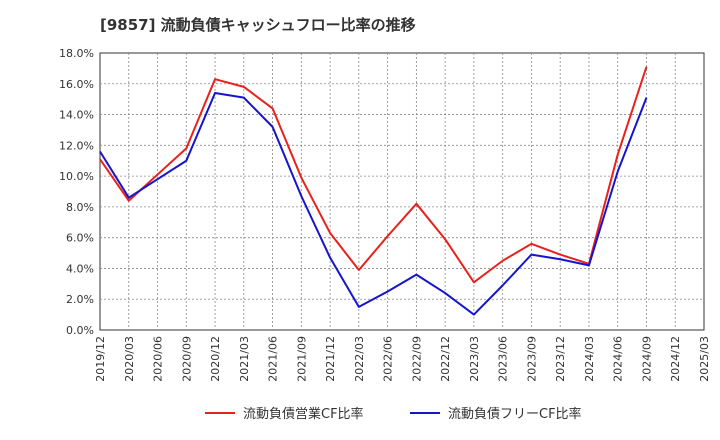 Image resolution: width=720 pixels, height=440 pixels. Describe the element at coordinates (76, 145) in the screenshot. I see `y-tick-label: 12.0%` at that location.